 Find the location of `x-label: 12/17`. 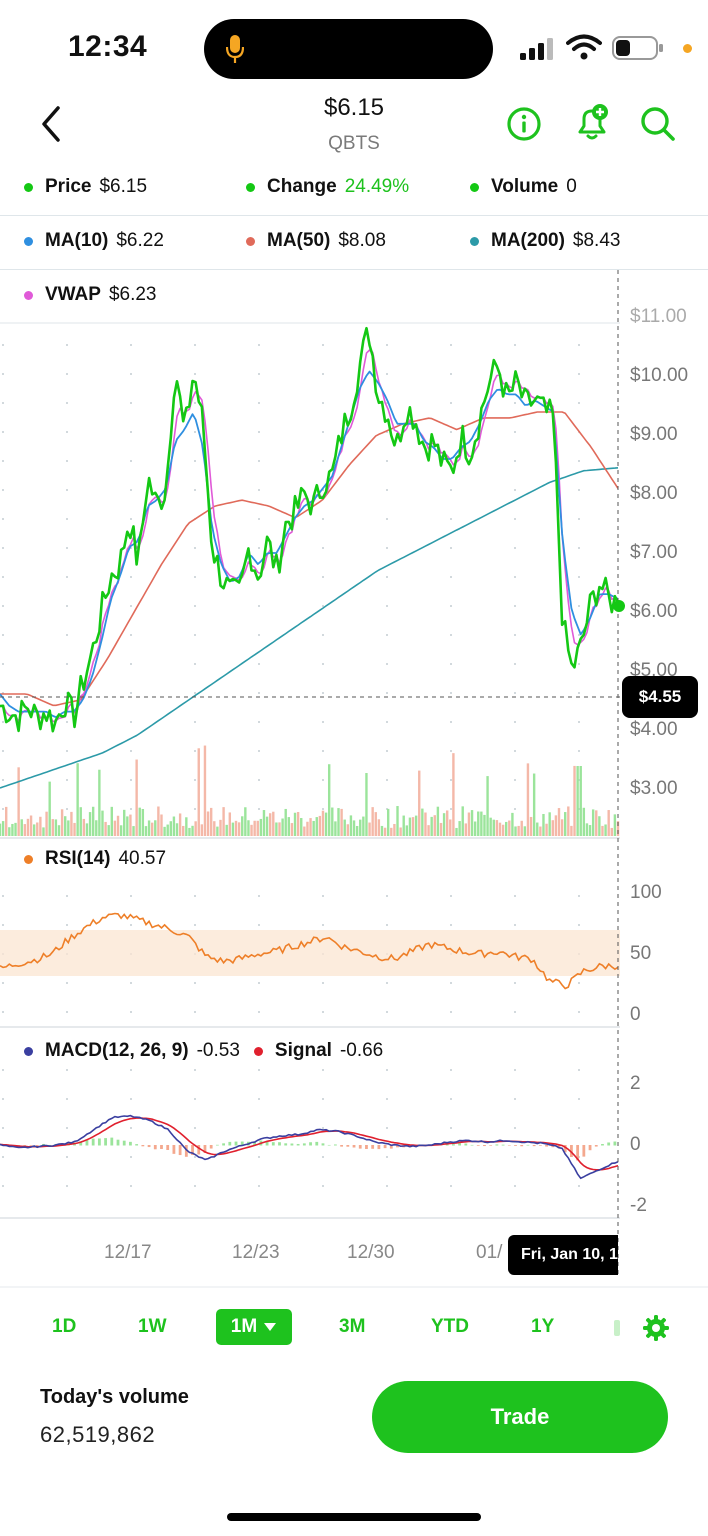

x-label: 12/17 is located at coordinates (128, 1252).